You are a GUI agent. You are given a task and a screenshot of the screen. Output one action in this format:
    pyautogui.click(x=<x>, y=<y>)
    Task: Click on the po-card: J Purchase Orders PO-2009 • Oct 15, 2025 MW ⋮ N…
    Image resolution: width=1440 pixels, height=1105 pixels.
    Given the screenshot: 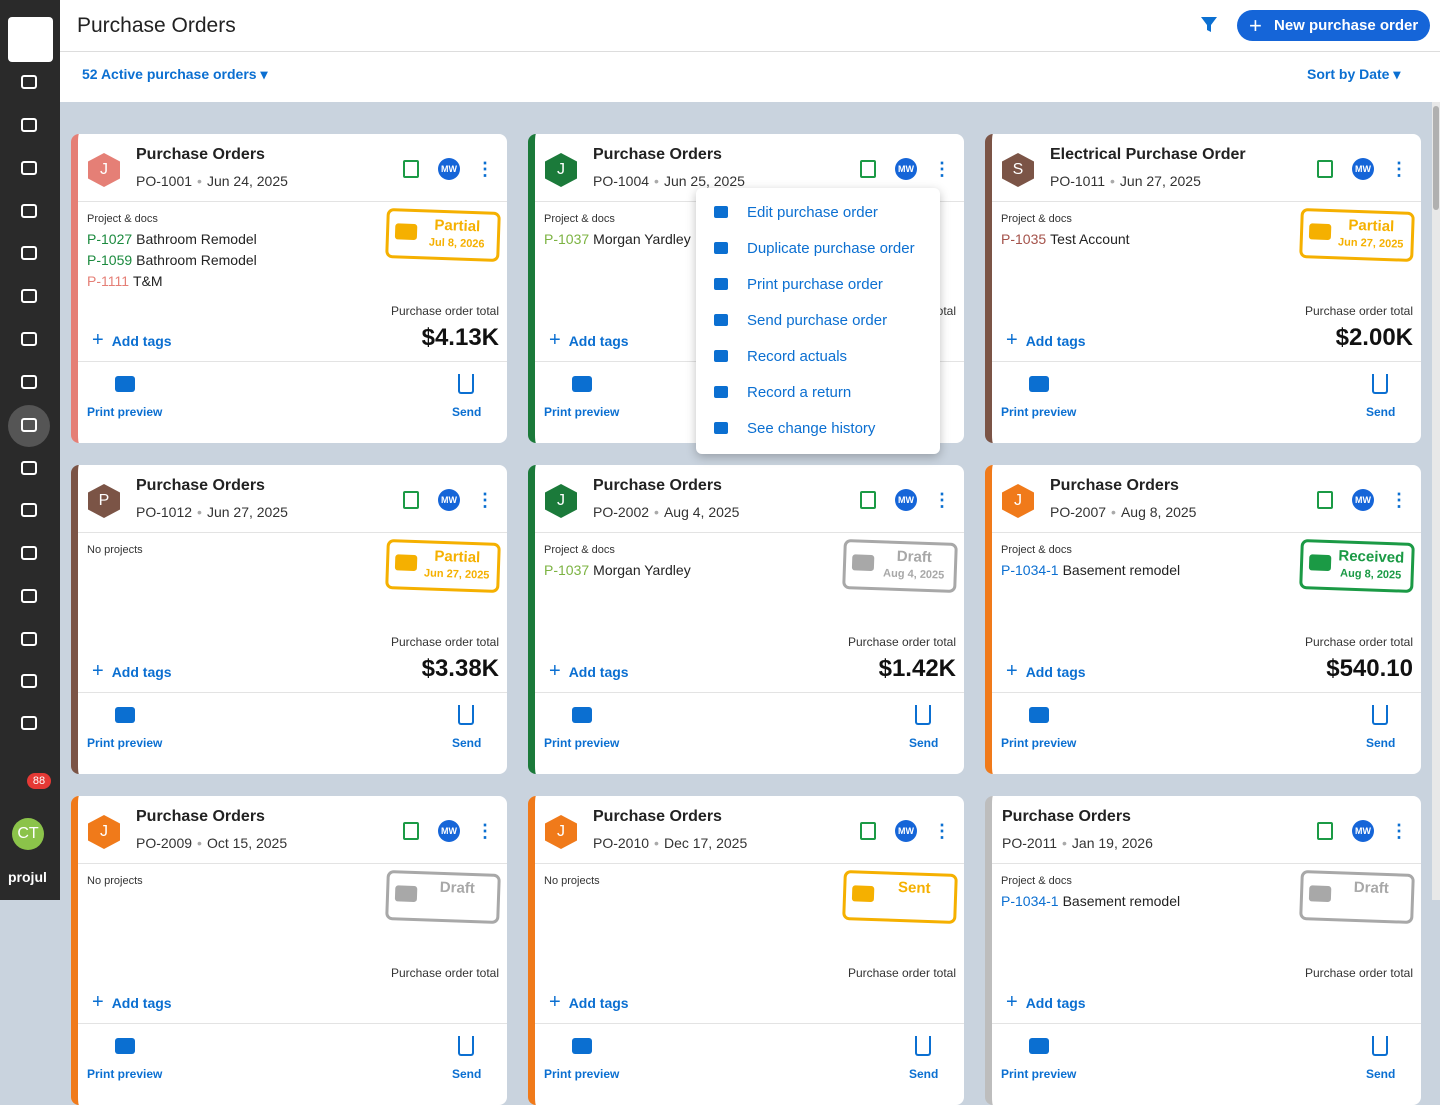 What is the action you would take?
    pyautogui.click(x=289, y=950)
    